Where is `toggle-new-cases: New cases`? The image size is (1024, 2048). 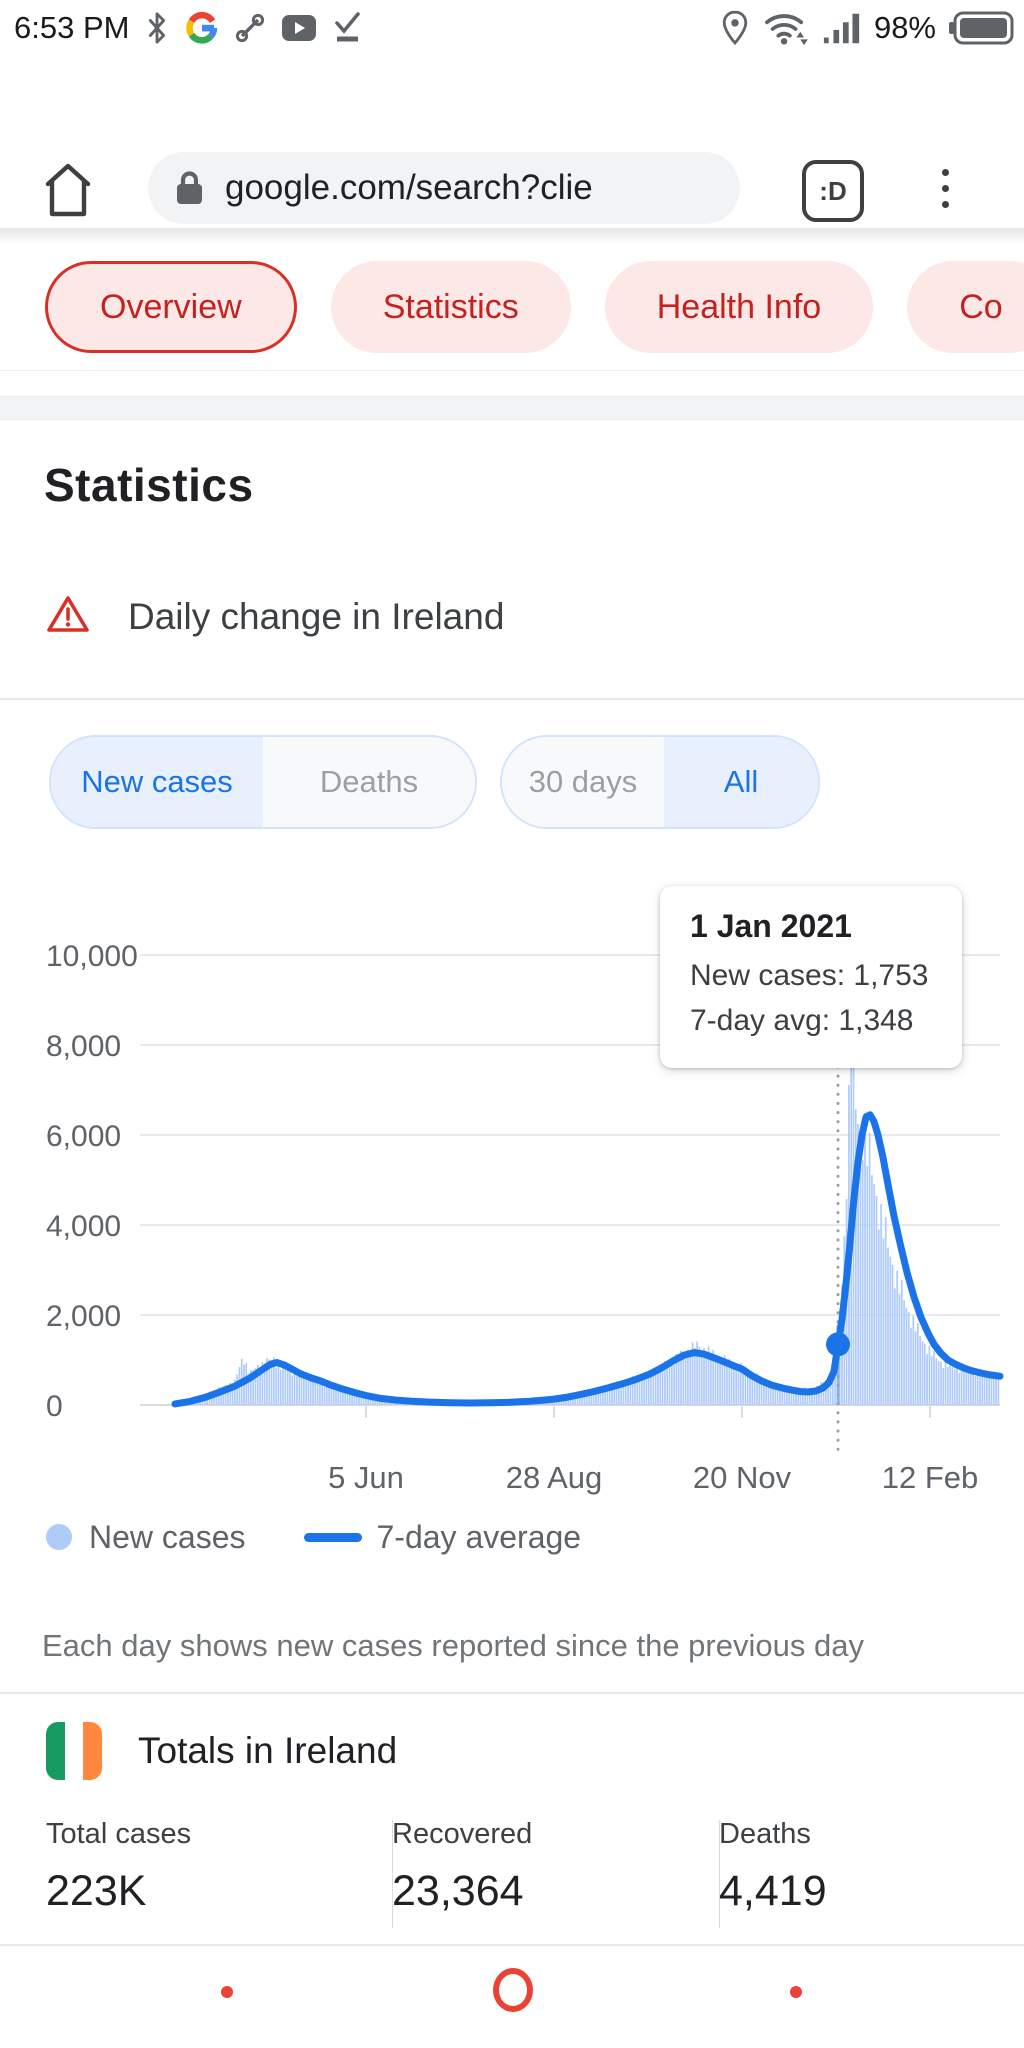 toggle-new-cases: New cases is located at coordinates (157, 782).